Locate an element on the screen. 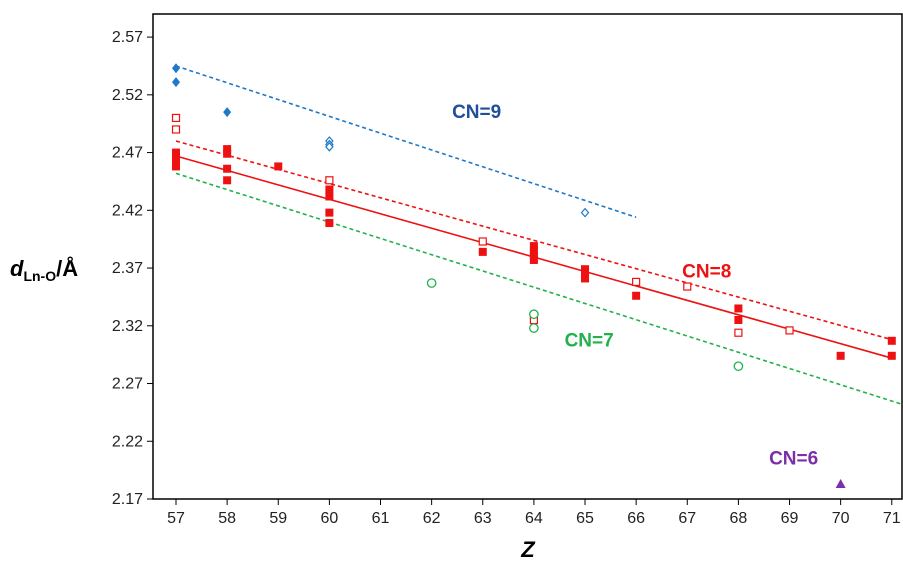  x-tick-label: 69 is located at coordinates (790, 518).